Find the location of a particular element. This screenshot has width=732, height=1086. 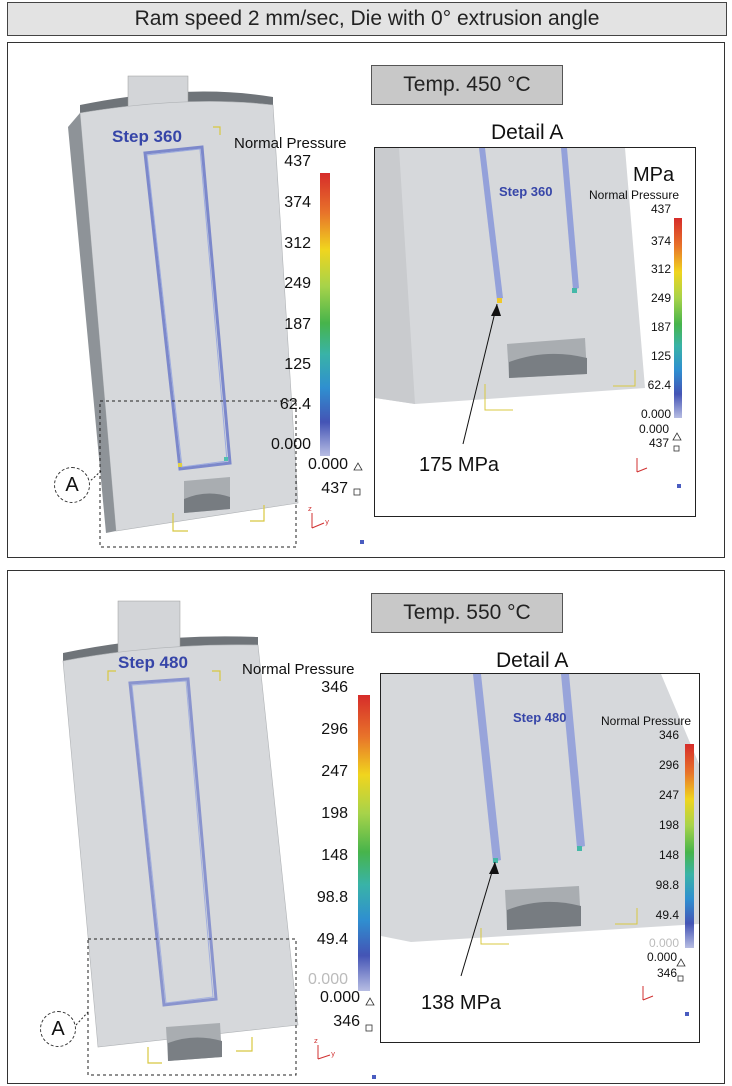

detail-step-label: Step 480 is located at coordinates (540, 717).